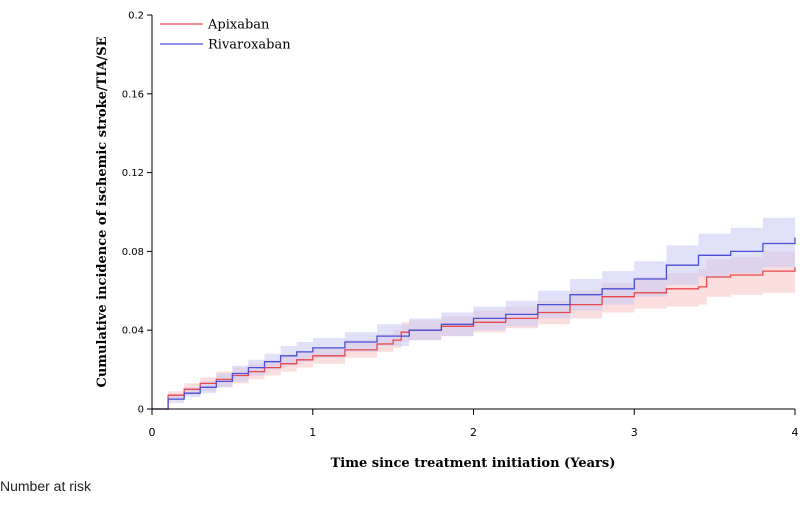  What do you see at coordinates (152, 432) in the screenshot?
I see `x-tick-label: 0` at bounding box center [152, 432].